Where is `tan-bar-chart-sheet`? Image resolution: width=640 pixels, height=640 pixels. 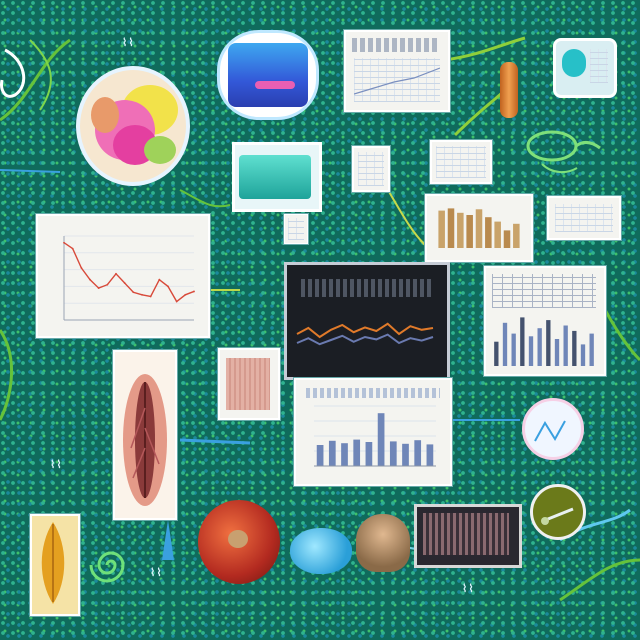 tan-bar-chart-sheet is located at coordinates (479, 228).